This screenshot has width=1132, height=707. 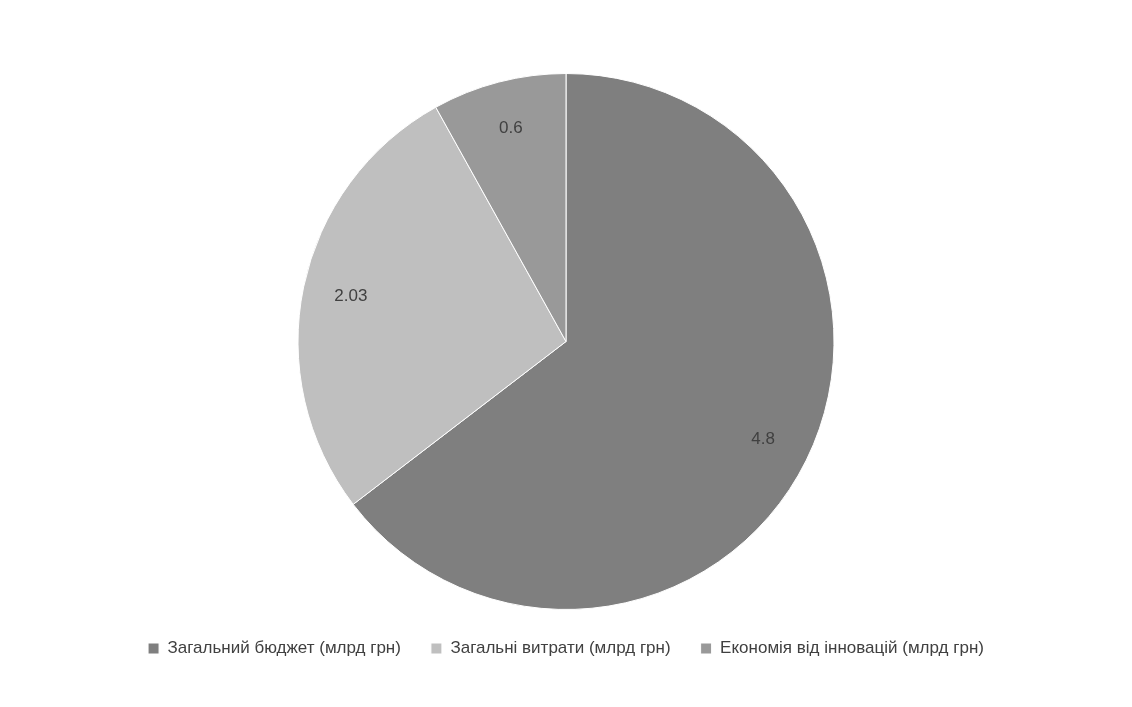 I want to click on data-label: 2.03, so click(x=351, y=296).